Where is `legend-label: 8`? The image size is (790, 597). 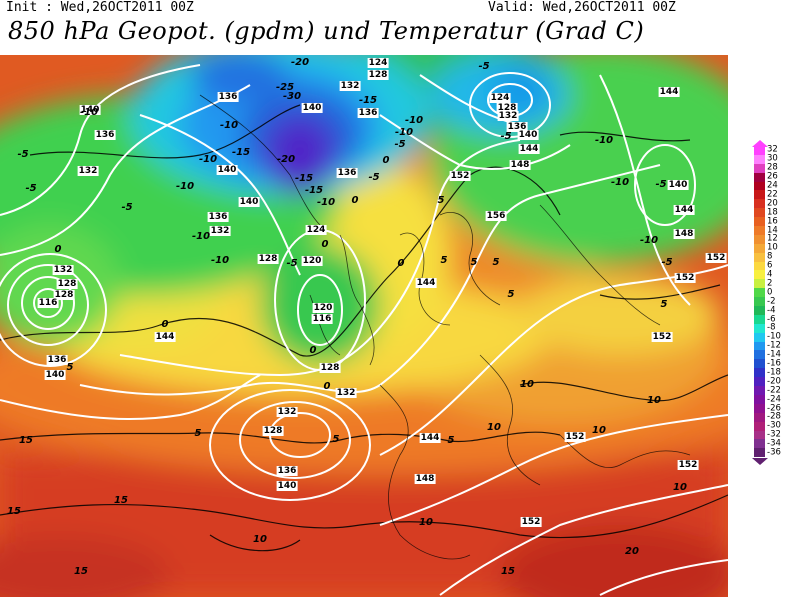
legend-label: 8 is located at coordinates (770, 256).